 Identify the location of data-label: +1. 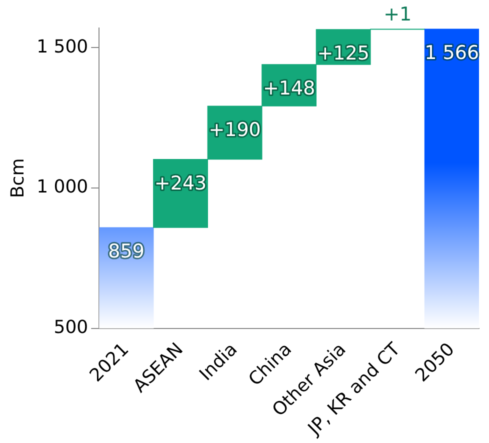
(398, 15).